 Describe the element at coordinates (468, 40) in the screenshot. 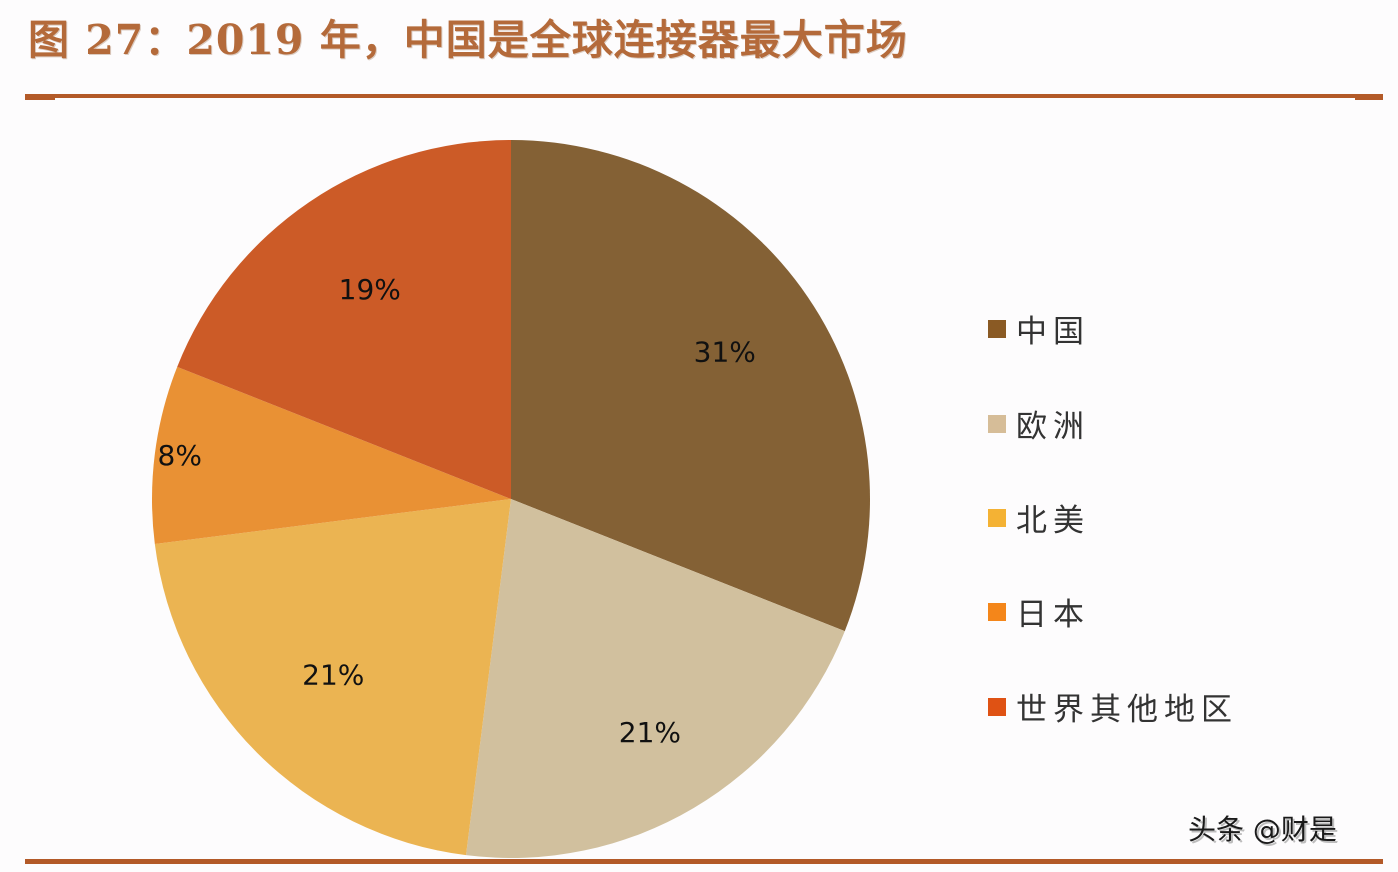

I see `chart-title: 图 27：2019 年，中国是全球连接器最大市场` at that location.